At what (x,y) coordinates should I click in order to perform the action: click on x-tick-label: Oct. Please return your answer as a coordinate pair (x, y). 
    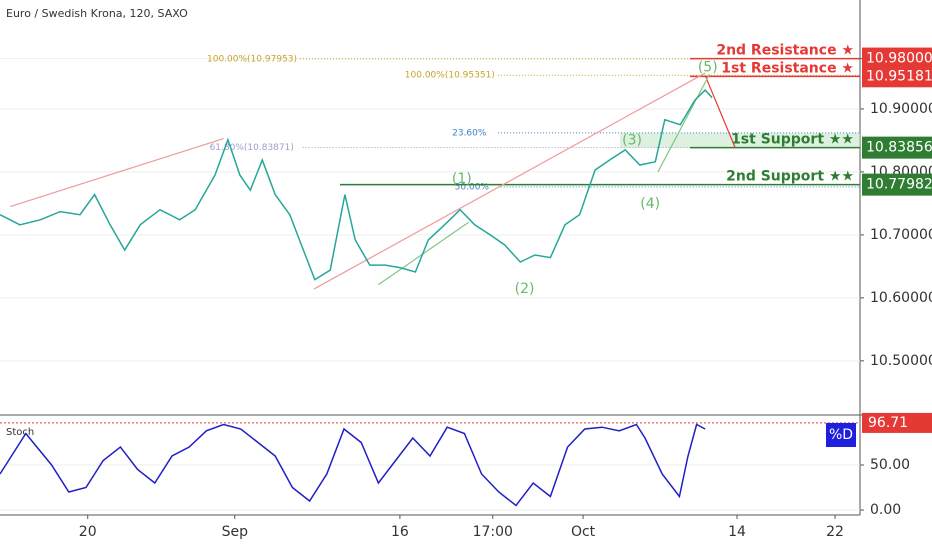
    Looking at the image, I should click on (583, 532).